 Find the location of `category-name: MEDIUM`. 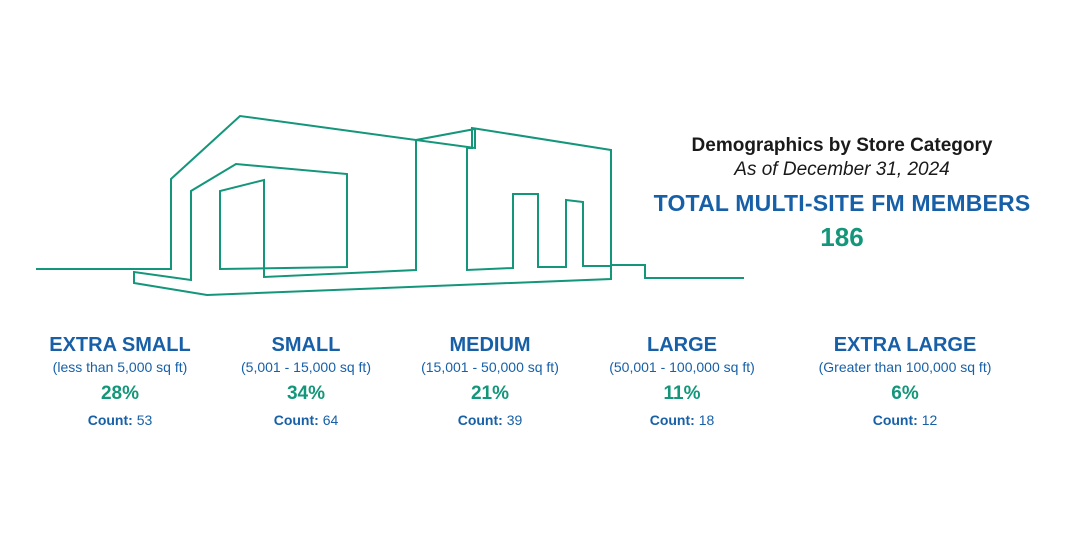

category-name: MEDIUM is located at coordinates (490, 345).